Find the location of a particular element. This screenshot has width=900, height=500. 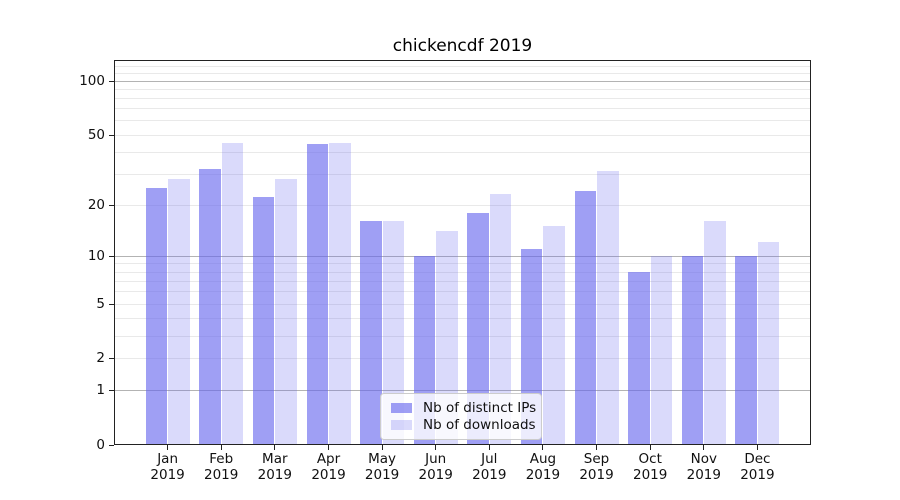

x-tick-label-aug: Aug 2019 is located at coordinates (543, 467).